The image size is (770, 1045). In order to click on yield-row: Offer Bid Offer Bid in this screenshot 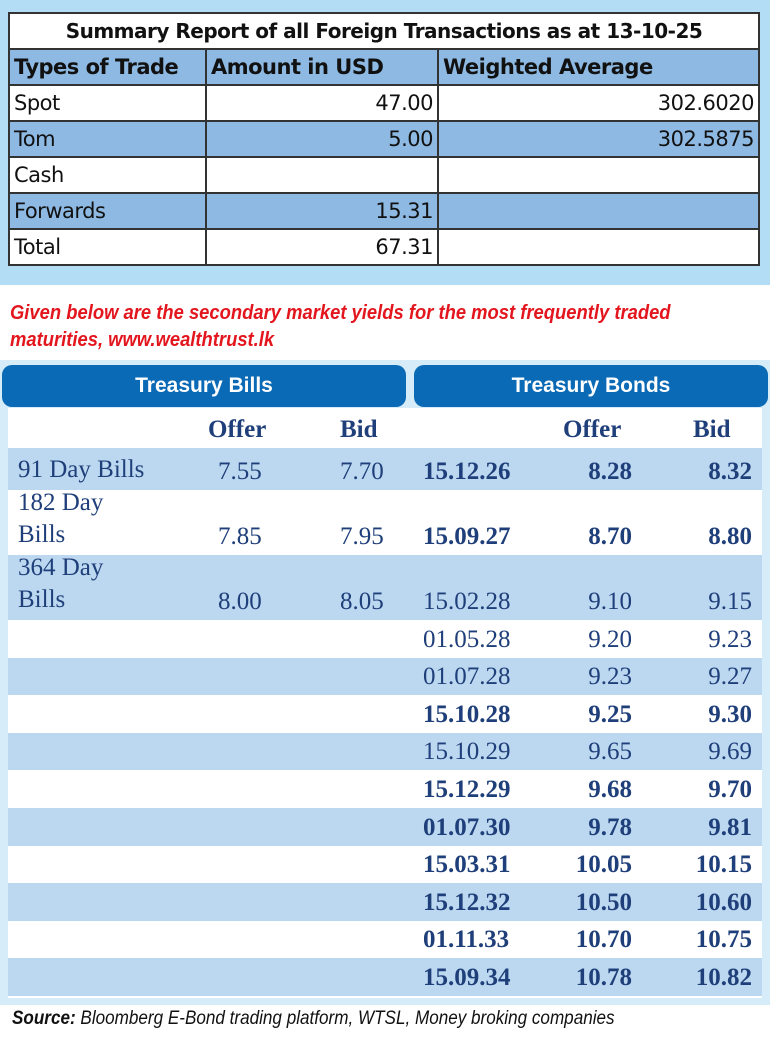, I will do `click(385, 429)`.